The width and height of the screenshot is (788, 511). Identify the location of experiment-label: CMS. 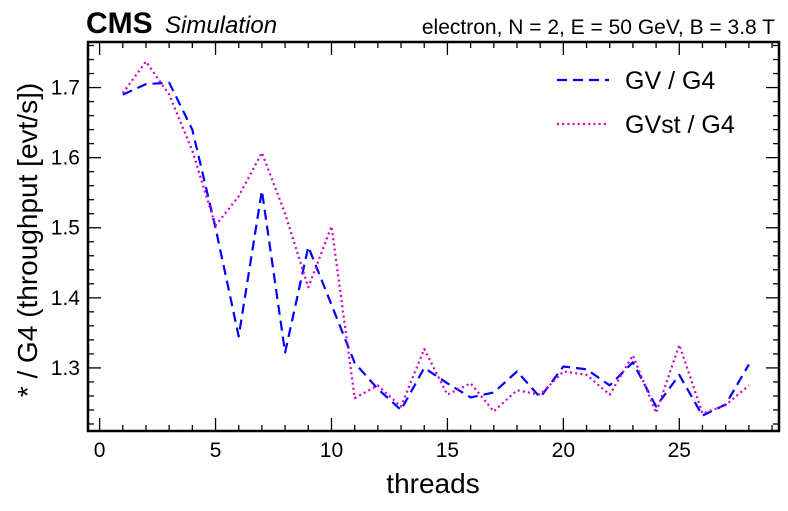
(119, 23).